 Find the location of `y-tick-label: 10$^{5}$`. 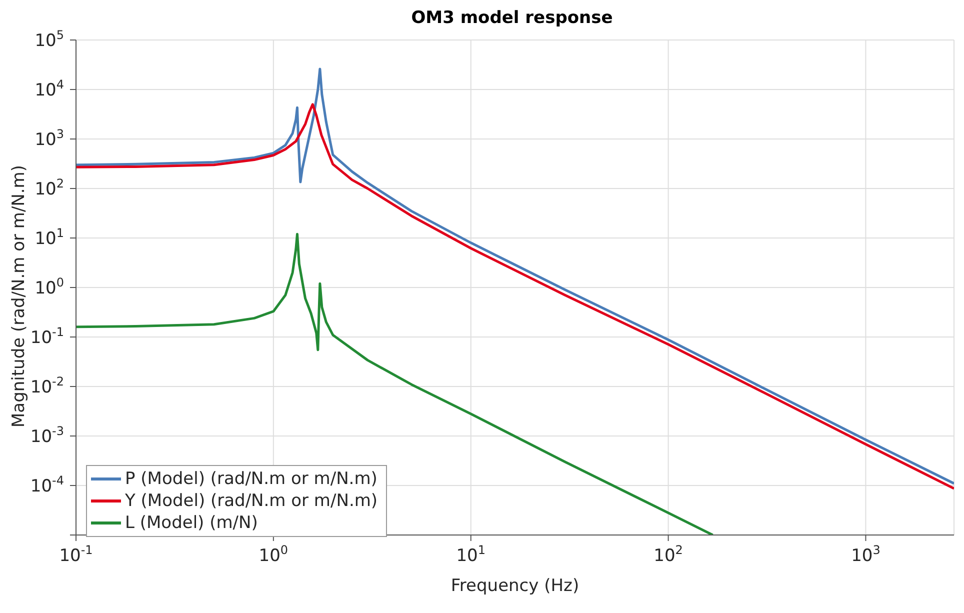

y-tick-label: 10$^{5}$ is located at coordinates (49, 39).